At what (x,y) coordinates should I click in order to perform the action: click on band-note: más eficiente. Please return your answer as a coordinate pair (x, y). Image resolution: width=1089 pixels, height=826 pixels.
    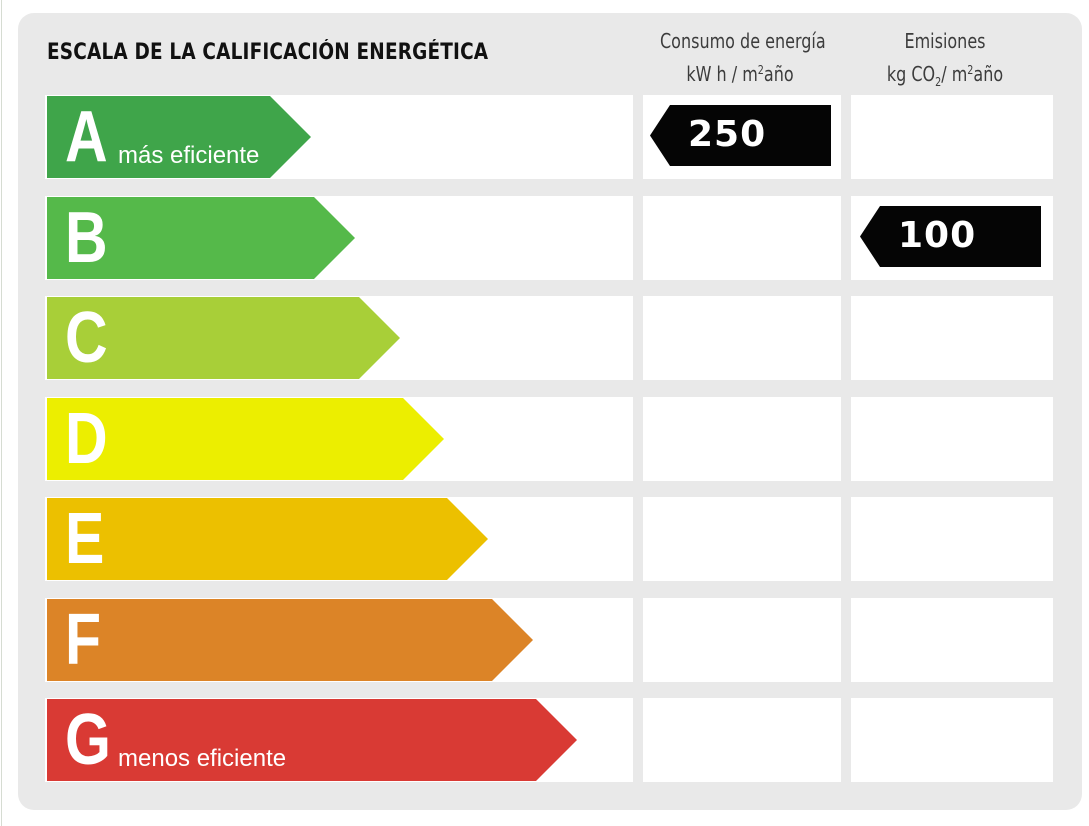
    Looking at the image, I should click on (189, 155).